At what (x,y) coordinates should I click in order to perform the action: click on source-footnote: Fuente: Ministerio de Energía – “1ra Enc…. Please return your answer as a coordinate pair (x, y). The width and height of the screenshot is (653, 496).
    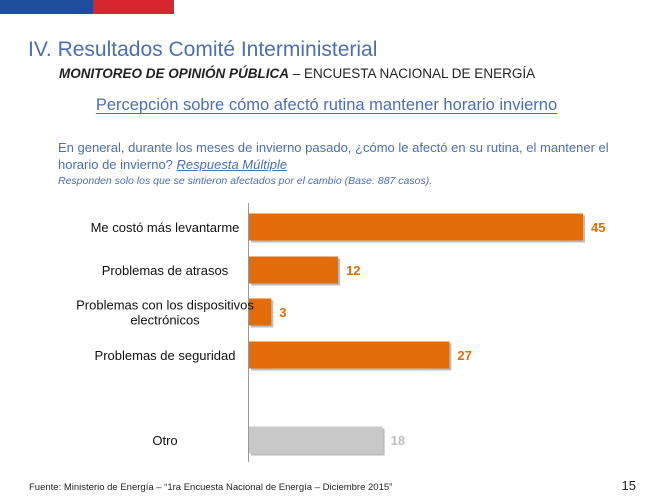
    Looking at the image, I should click on (211, 487).